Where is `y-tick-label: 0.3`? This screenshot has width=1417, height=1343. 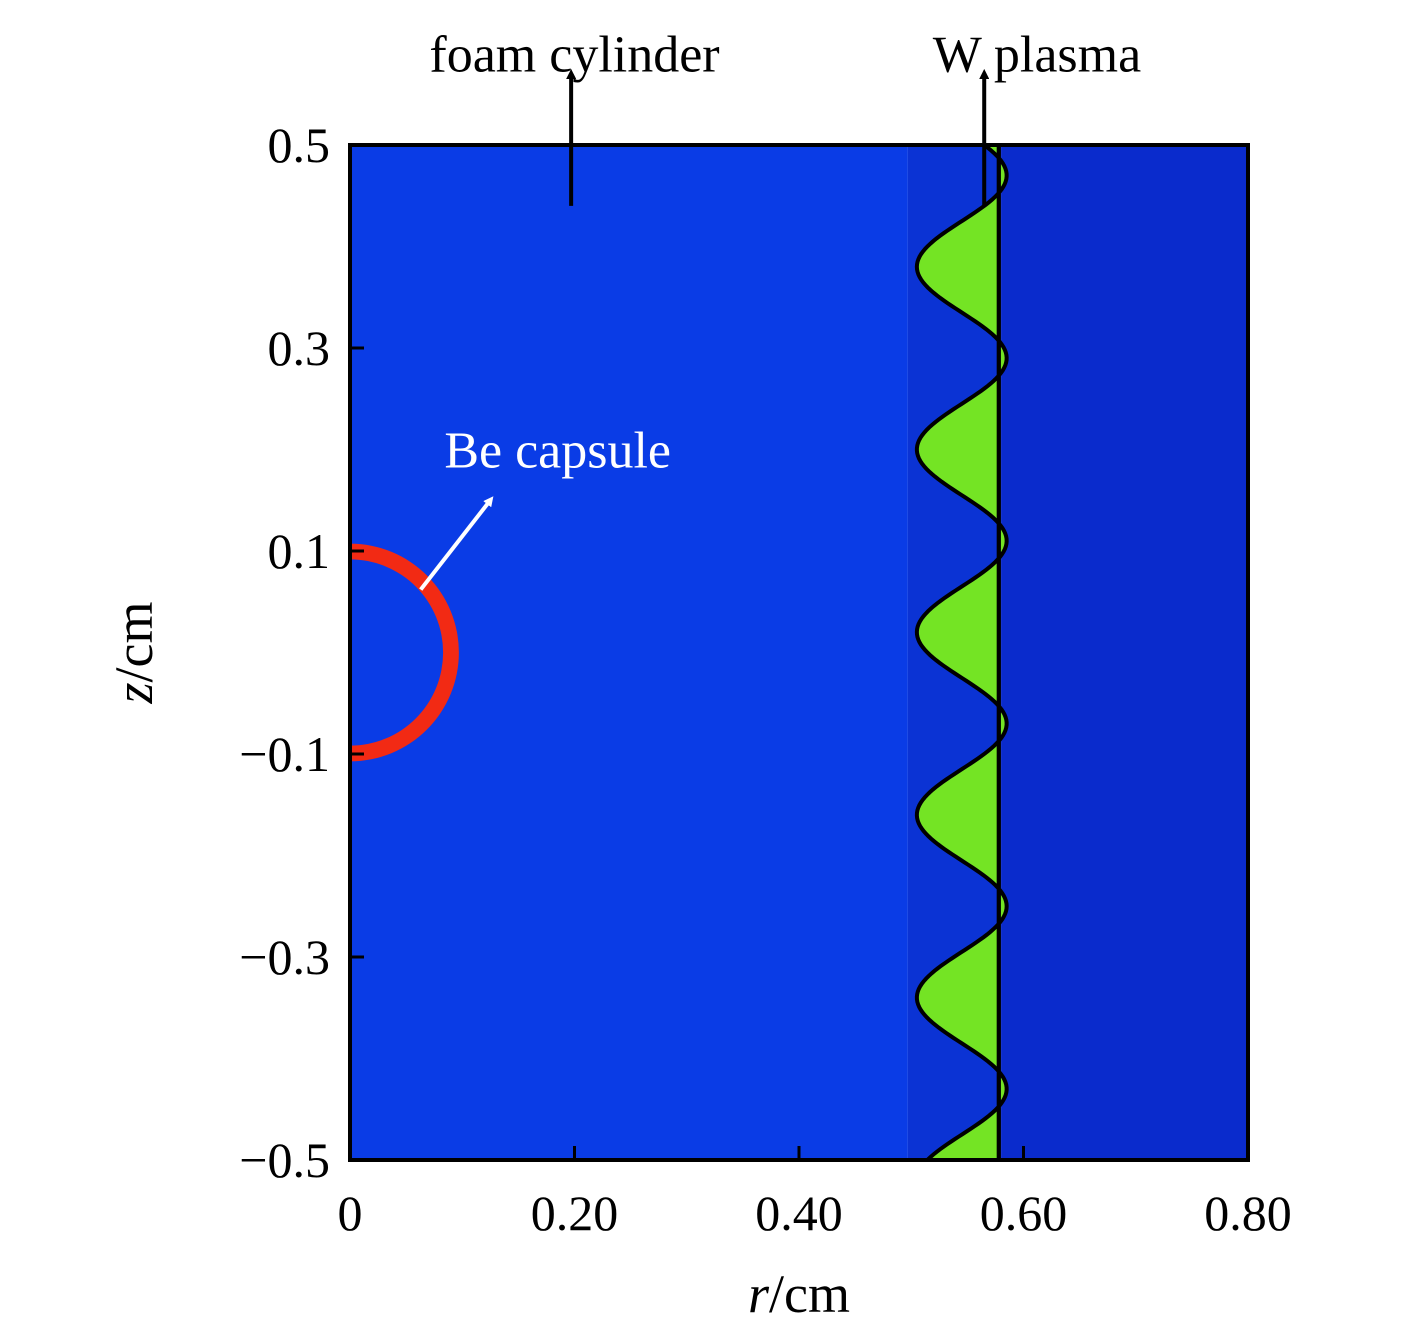 y-tick-label: 0.3 is located at coordinates (299, 348).